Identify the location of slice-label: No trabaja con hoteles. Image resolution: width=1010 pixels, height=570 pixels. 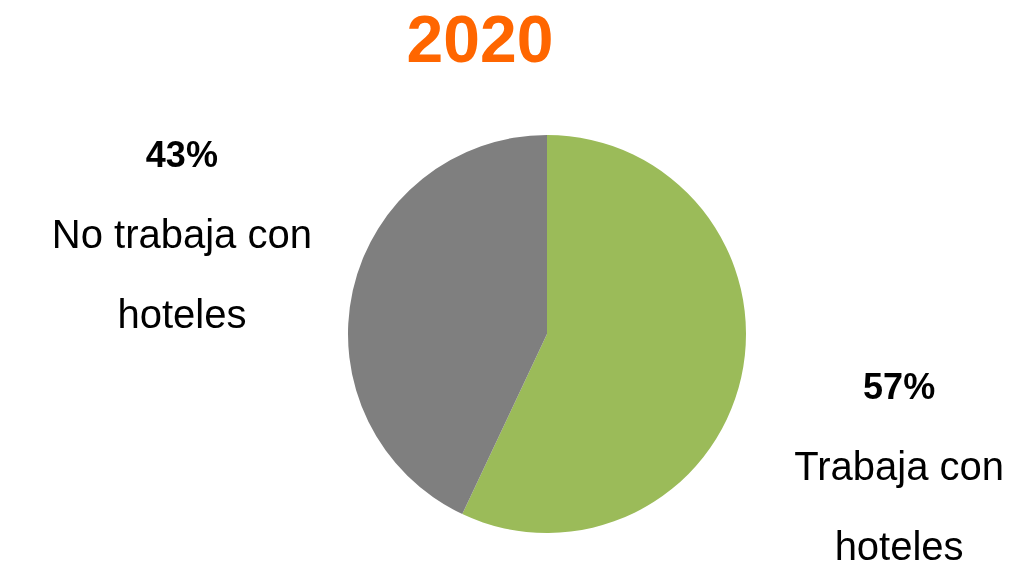
(181, 274).